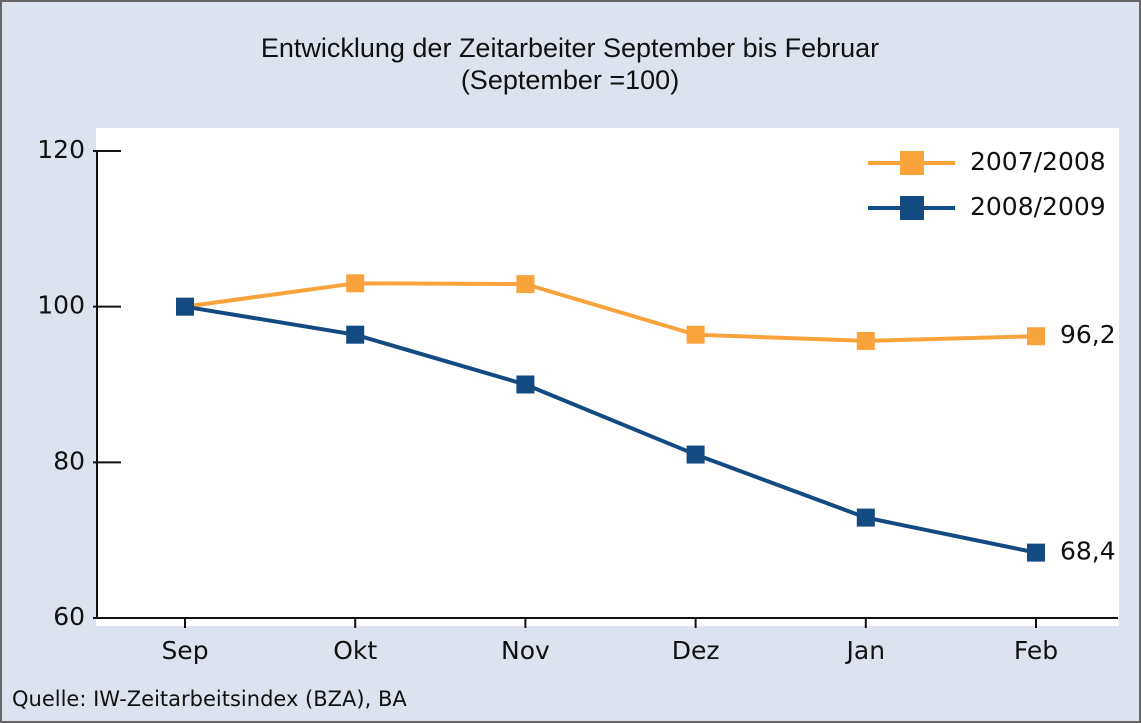 The width and height of the screenshot is (1141, 723). What do you see at coordinates (1088, 551) in the screenshot?
I see `value-label: 68,4` at bounding box center [1088, 551].